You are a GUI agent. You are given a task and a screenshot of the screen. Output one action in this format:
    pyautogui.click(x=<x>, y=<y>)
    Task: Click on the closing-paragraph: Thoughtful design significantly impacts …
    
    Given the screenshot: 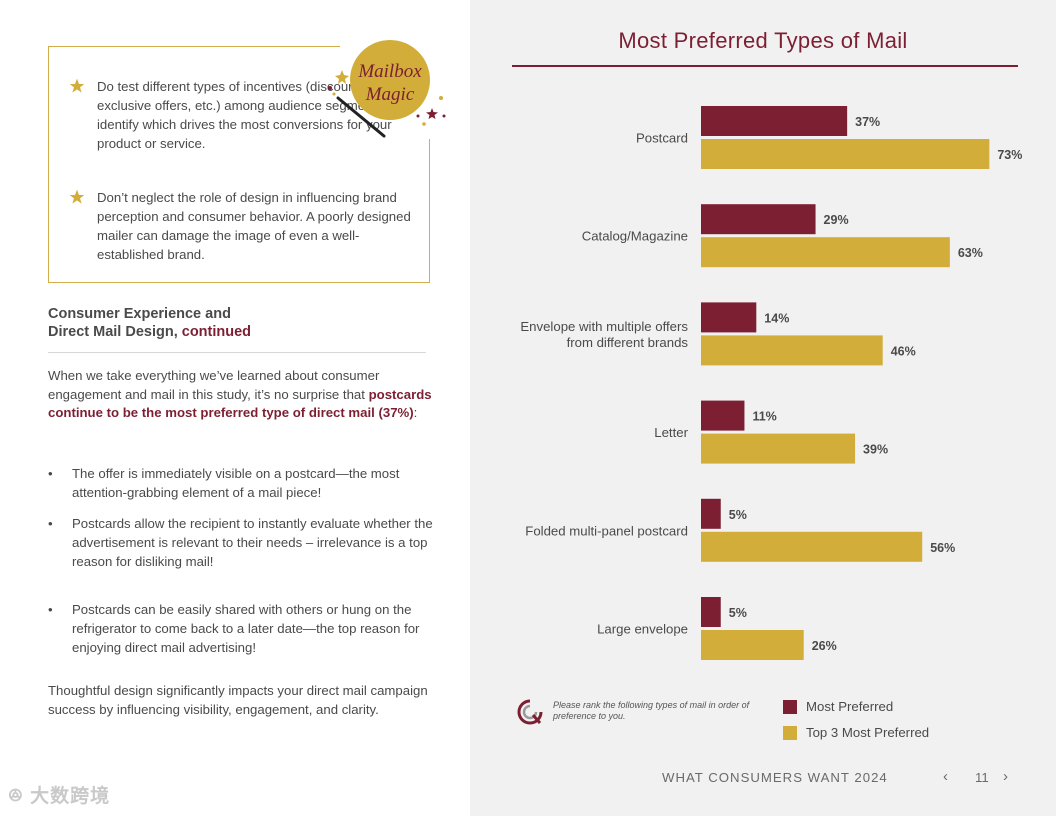 What is the action you would take?
    pyautogui.click(x=238, y=700)
    